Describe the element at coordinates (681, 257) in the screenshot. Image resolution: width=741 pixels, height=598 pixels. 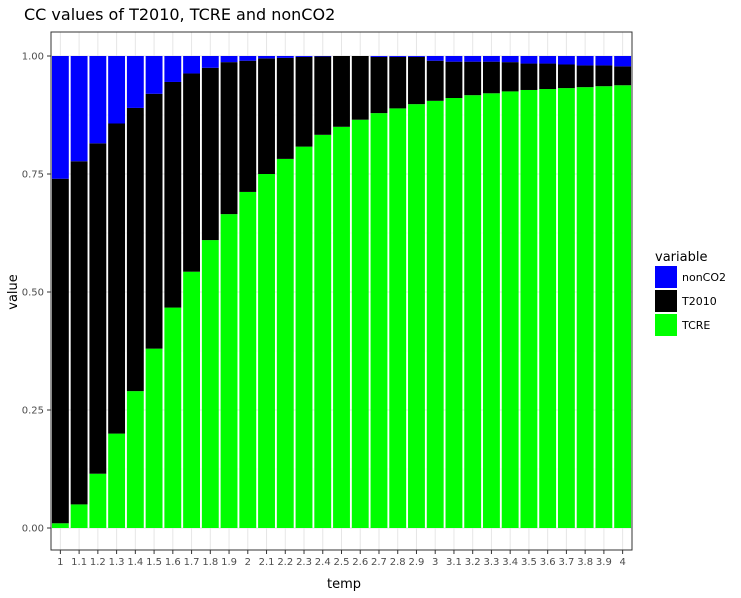
I see `legend-title: variable` at that location.